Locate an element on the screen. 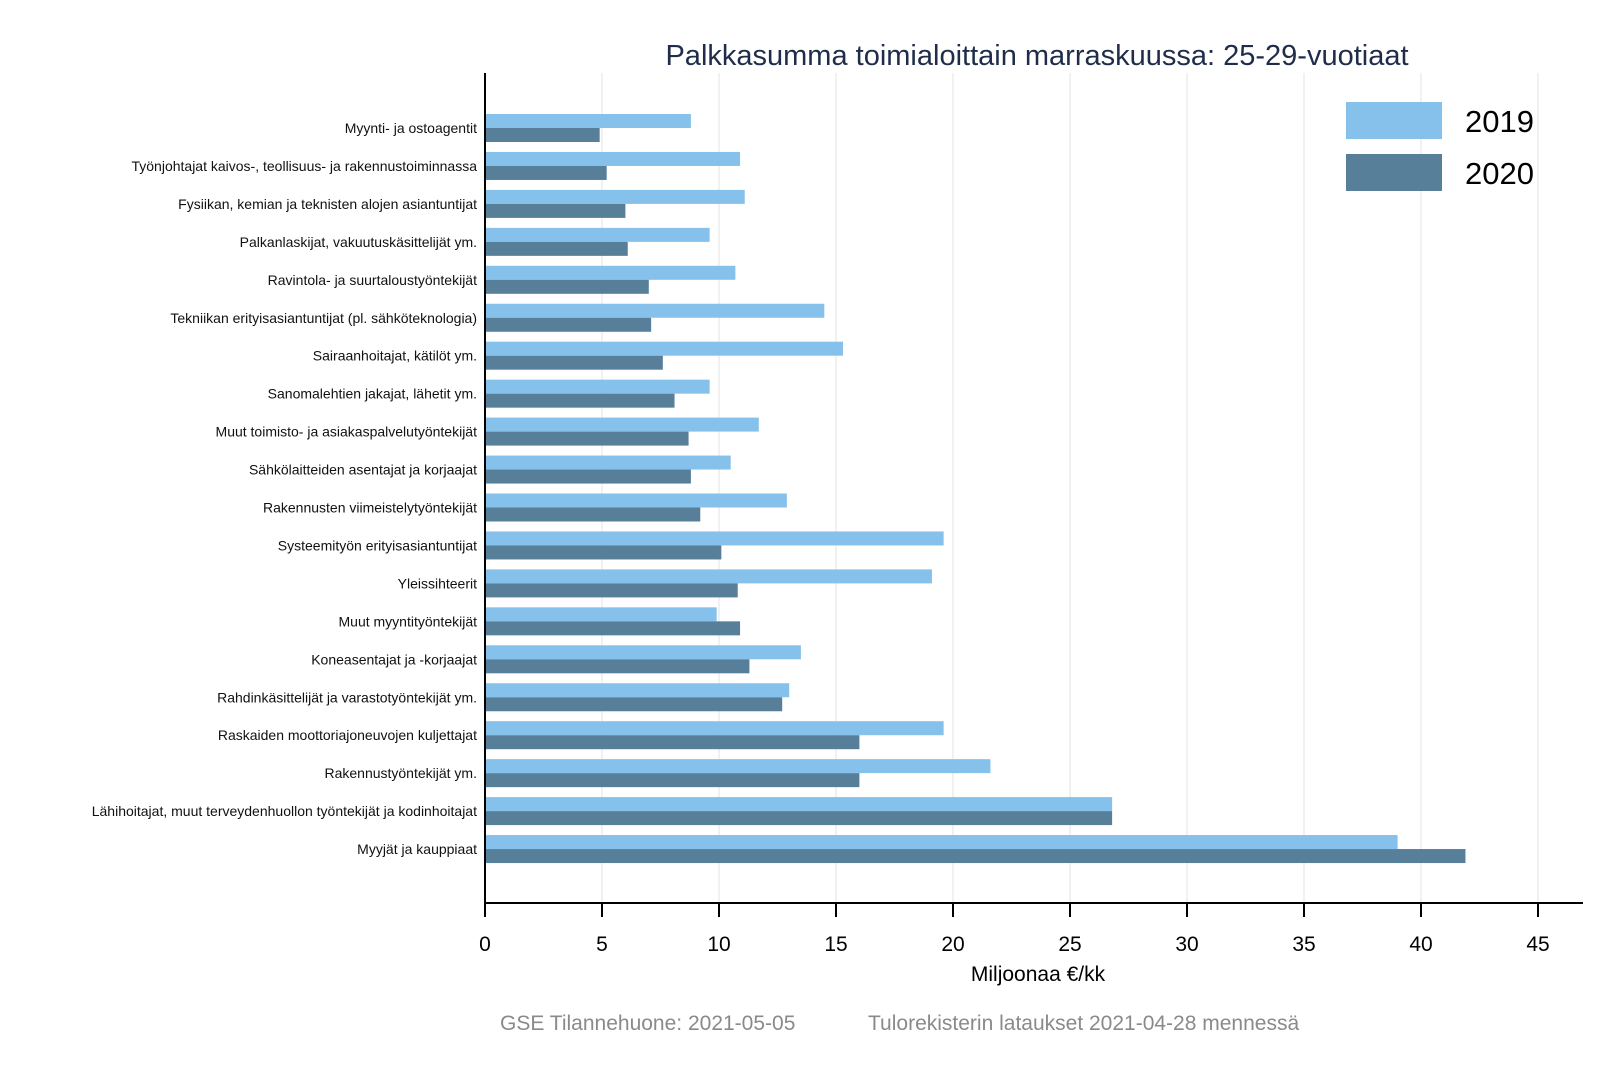 This screenshot has height=1067, width=1600. x-tick-label: 40 is located at coordinates (1420, 944).